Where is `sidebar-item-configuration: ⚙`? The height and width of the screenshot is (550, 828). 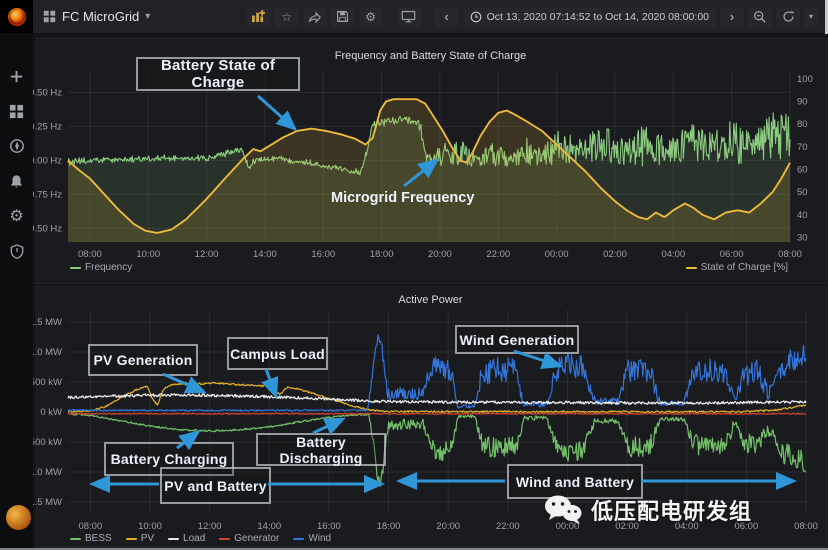
sidebar-item-configuration: ⚙ is located at coordinates (16, 216).